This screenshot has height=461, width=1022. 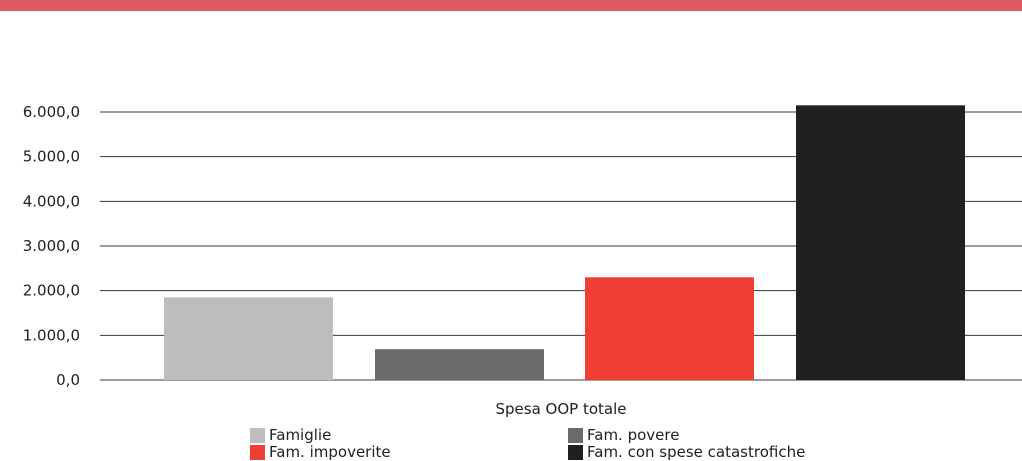 I want to click on bar-fam-con-spese-catastrofiche, so click(x=880, y=243).